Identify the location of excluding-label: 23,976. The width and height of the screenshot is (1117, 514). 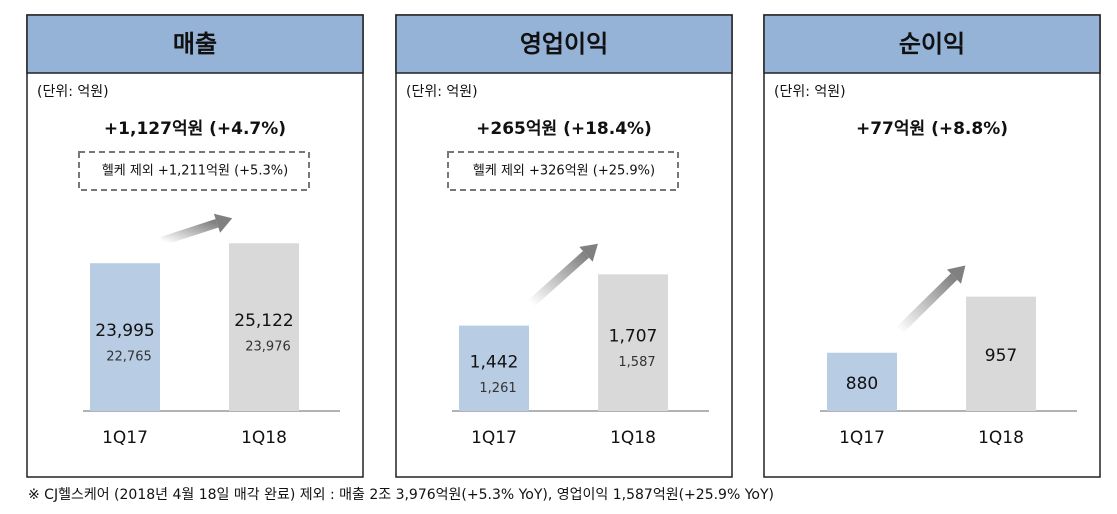
(268, 347).